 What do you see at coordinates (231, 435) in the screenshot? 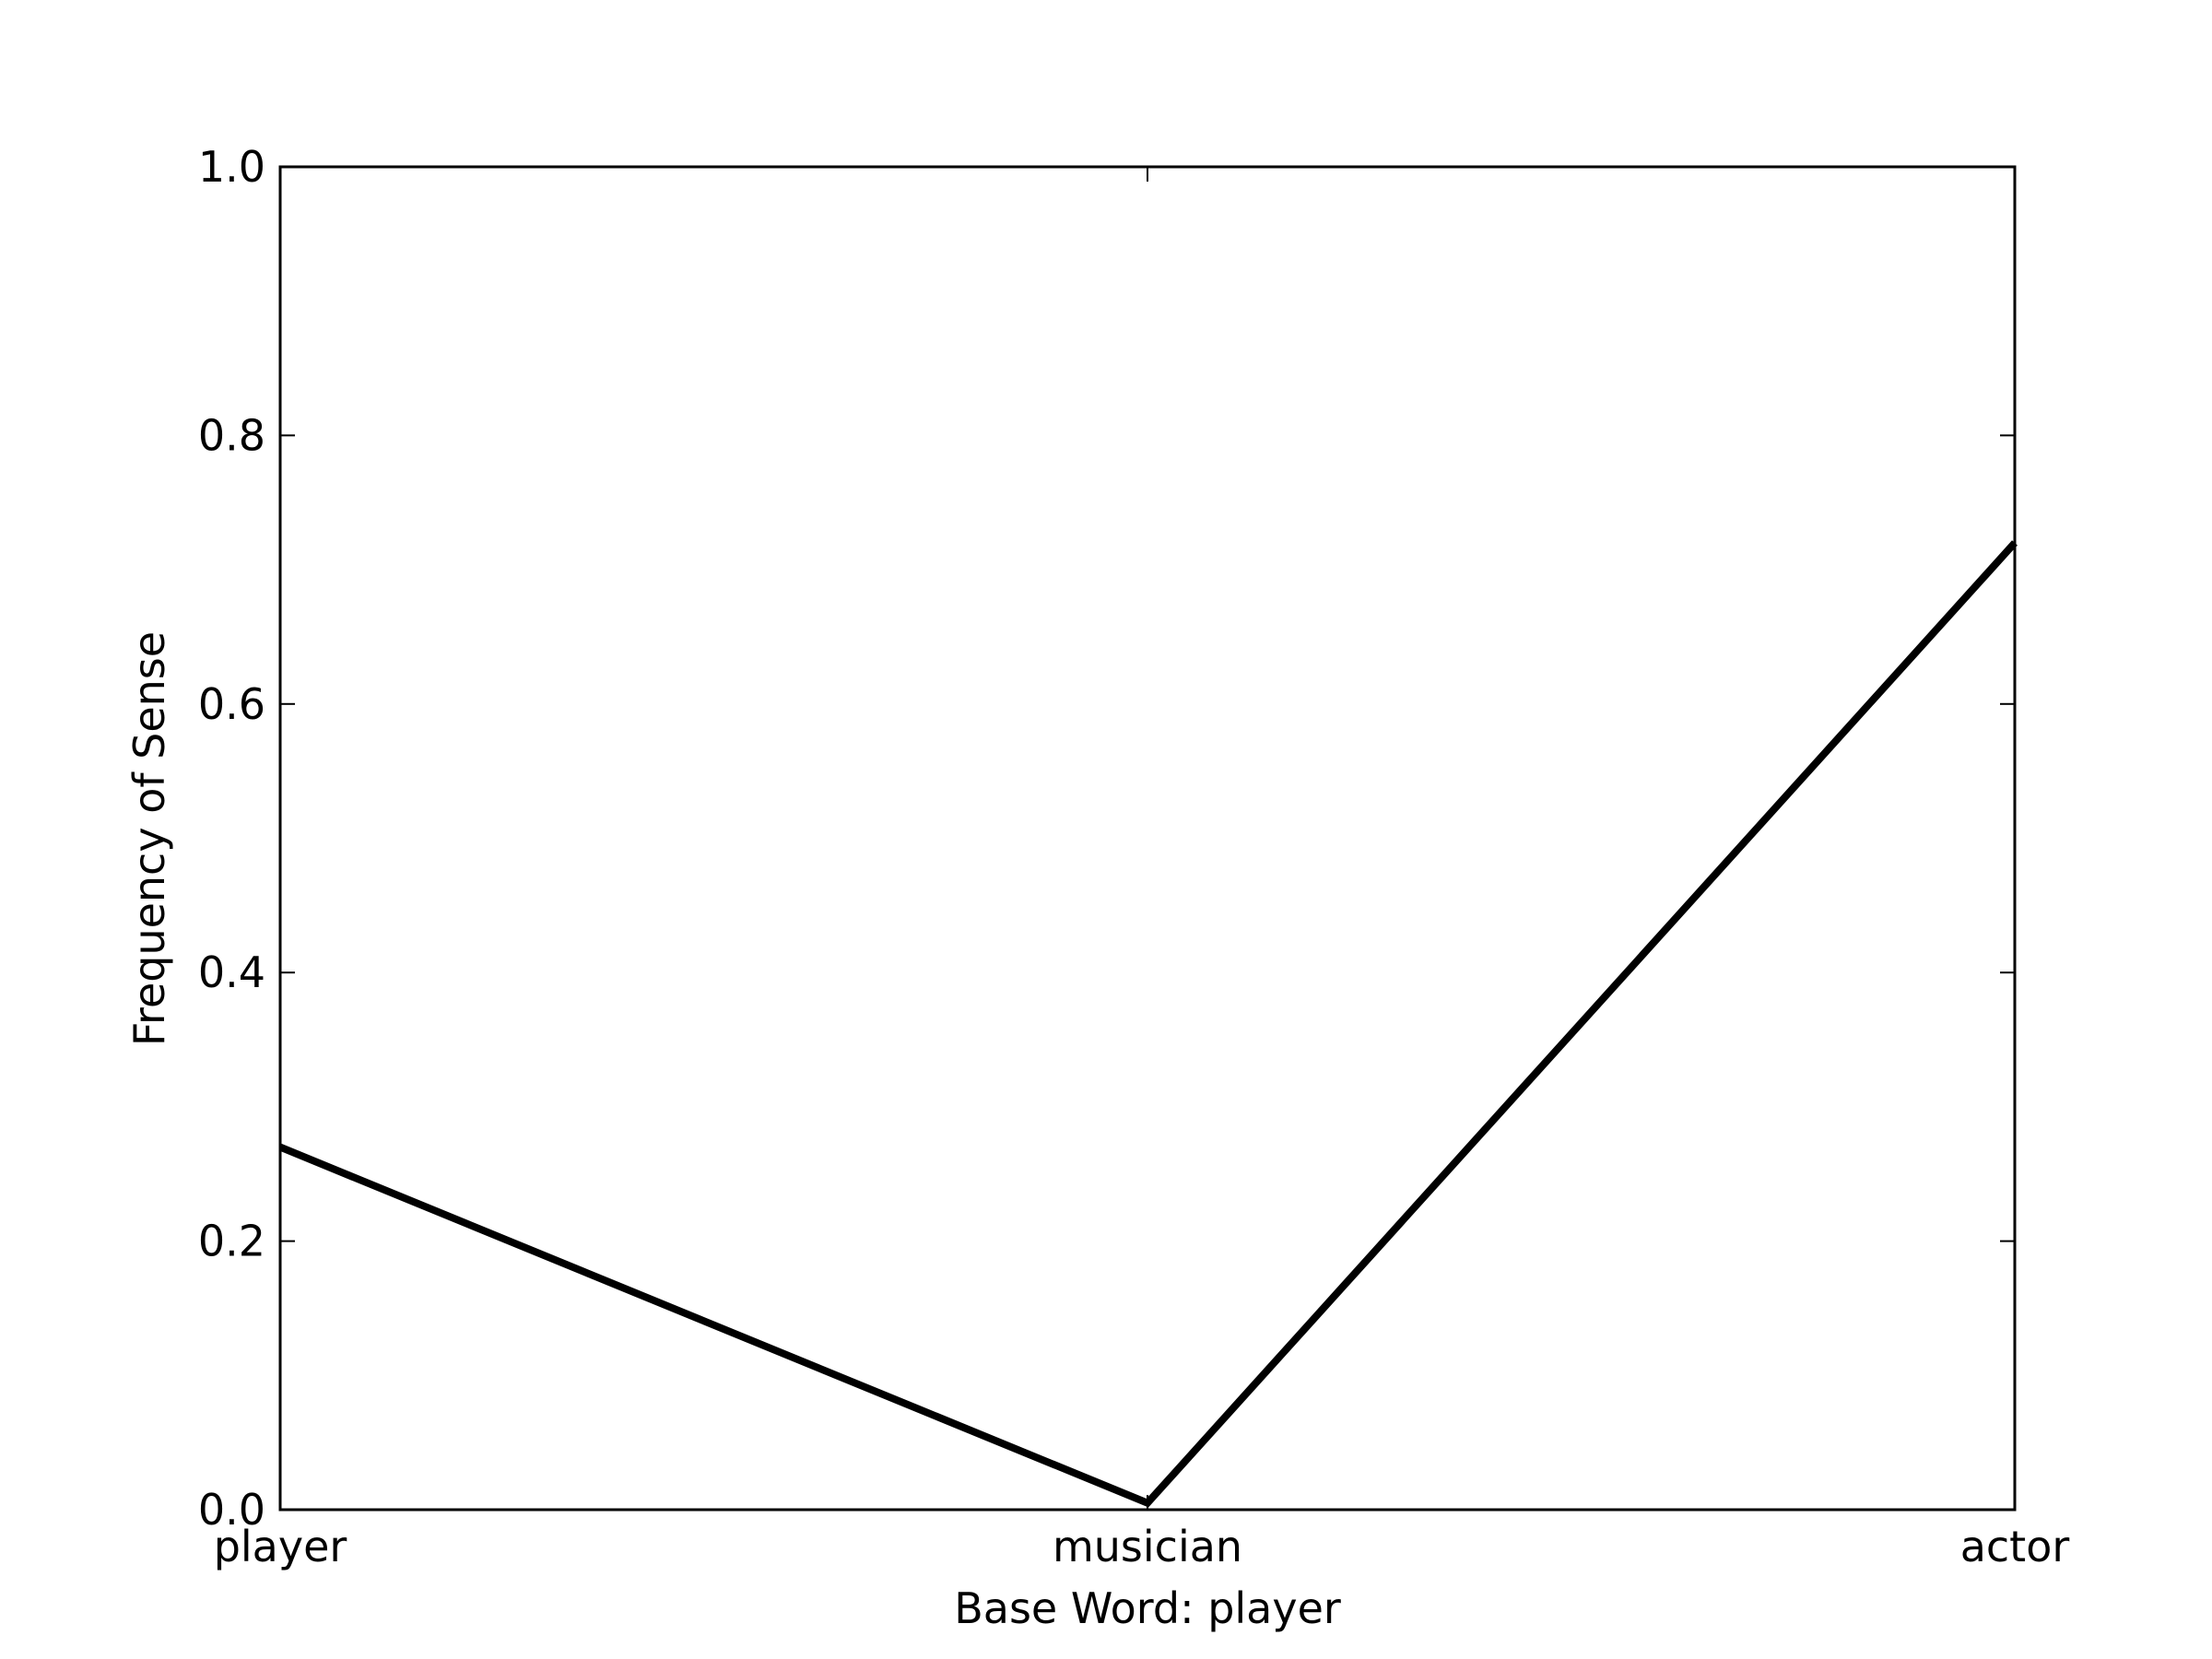
I see `y-tick-label: 0.8` at bounding box center [231, 435].